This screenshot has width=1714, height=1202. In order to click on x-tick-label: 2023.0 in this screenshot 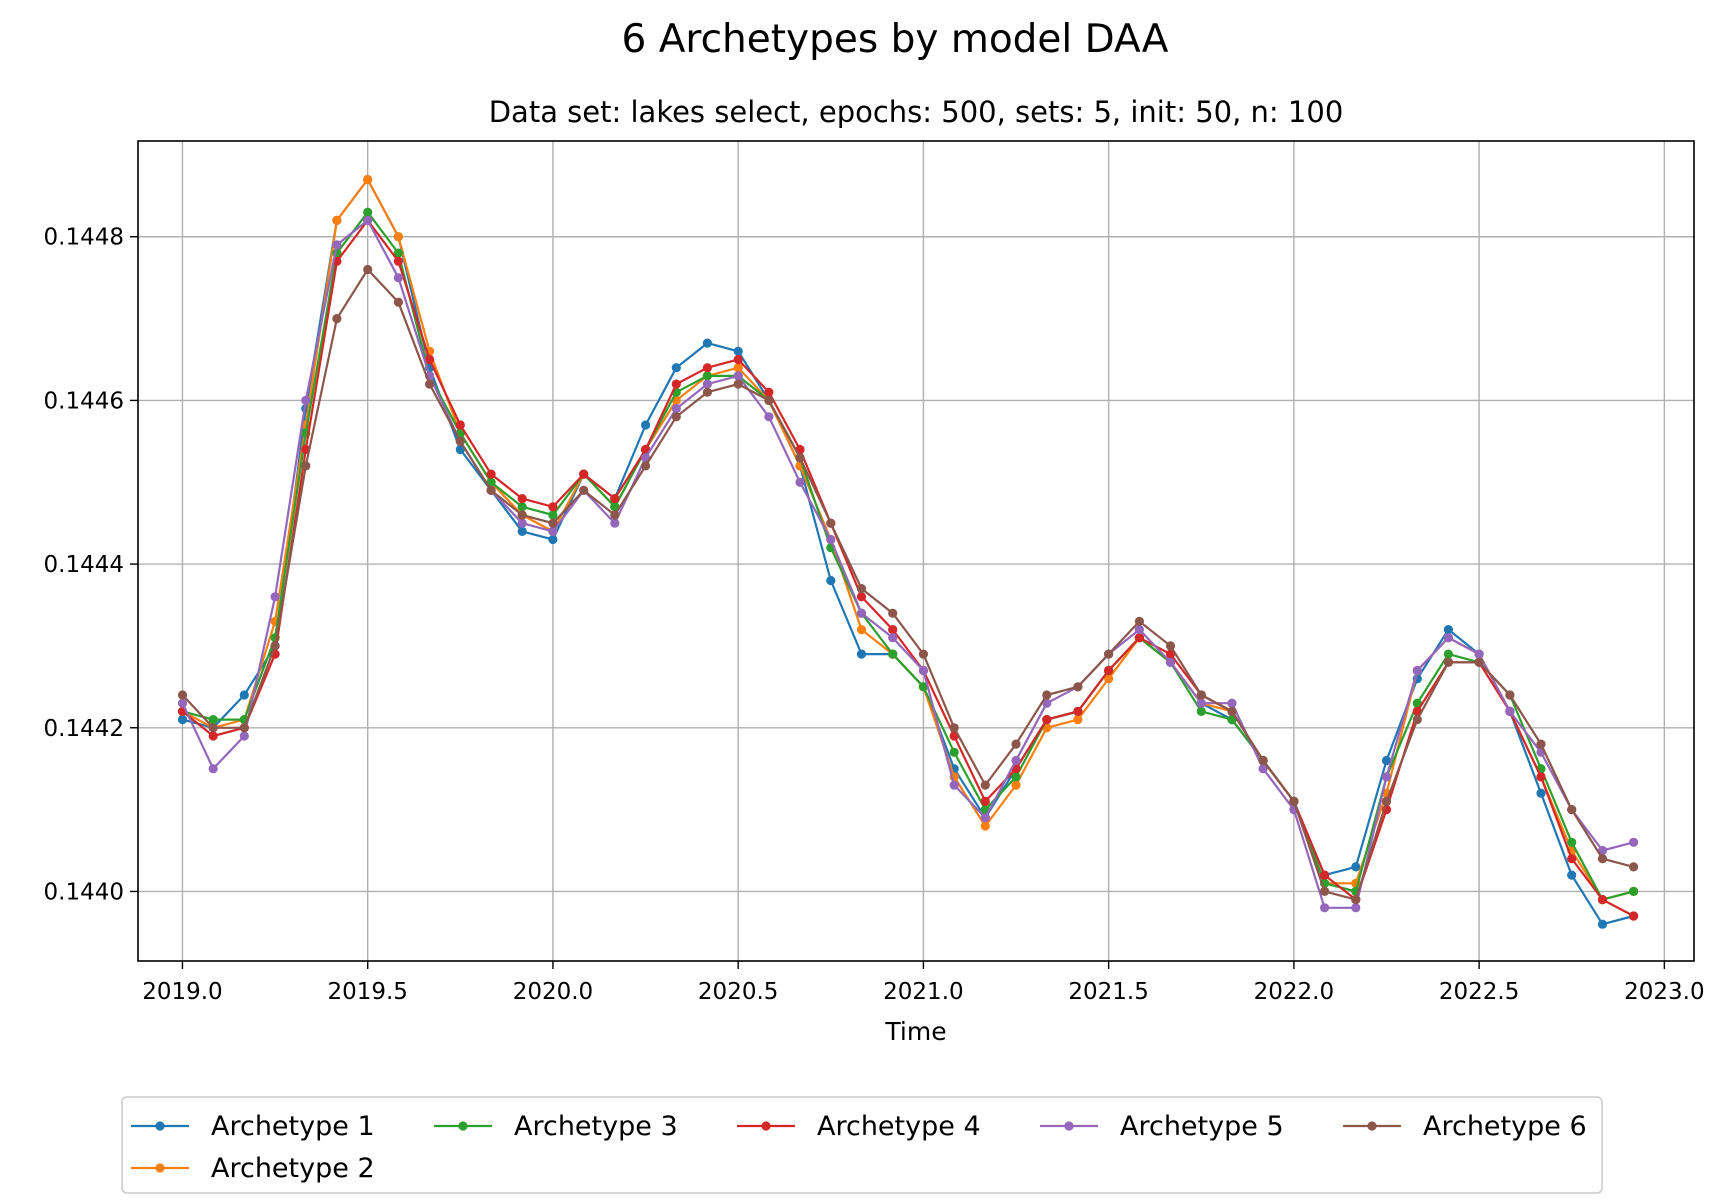, I will do `click(1664, 992)`.